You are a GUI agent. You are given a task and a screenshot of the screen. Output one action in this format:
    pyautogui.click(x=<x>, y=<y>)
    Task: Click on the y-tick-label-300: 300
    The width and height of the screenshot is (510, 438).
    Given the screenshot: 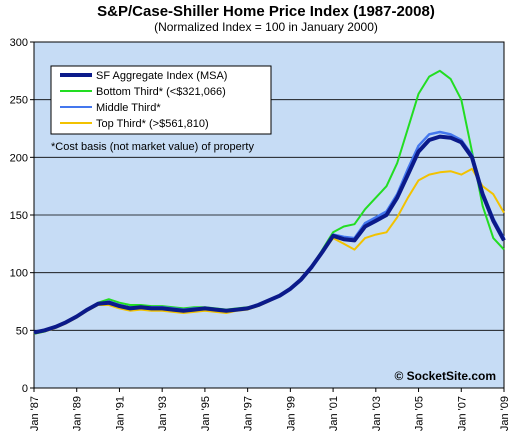 What is the action you would take?
    pyautogui.click(x=19, y=43)
    